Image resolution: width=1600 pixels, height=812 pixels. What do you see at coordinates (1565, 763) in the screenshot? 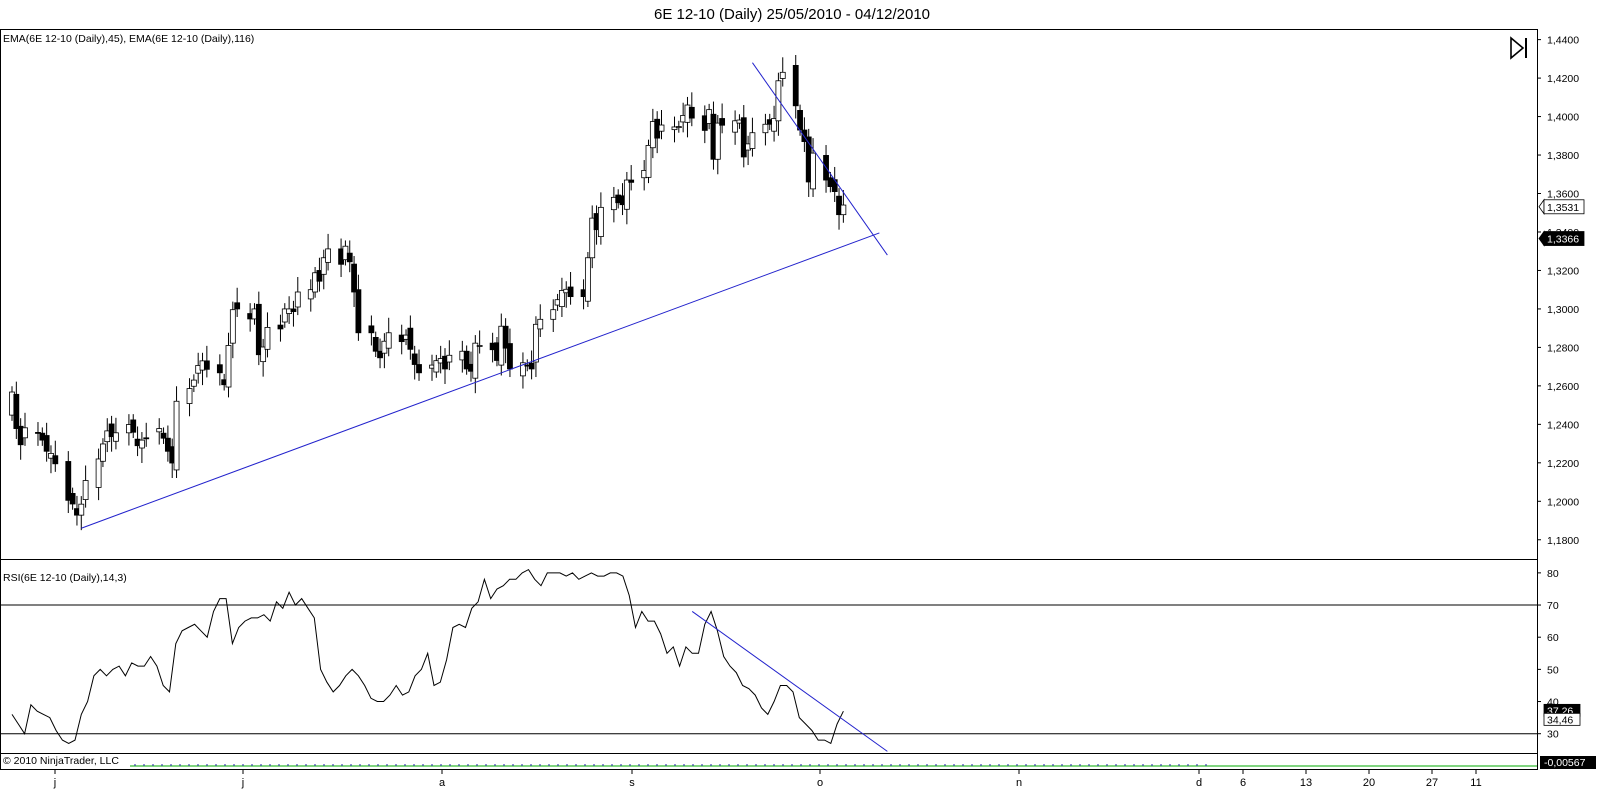
I see `macd-value-label: -0,00567` at bounding box center [1565, 763].